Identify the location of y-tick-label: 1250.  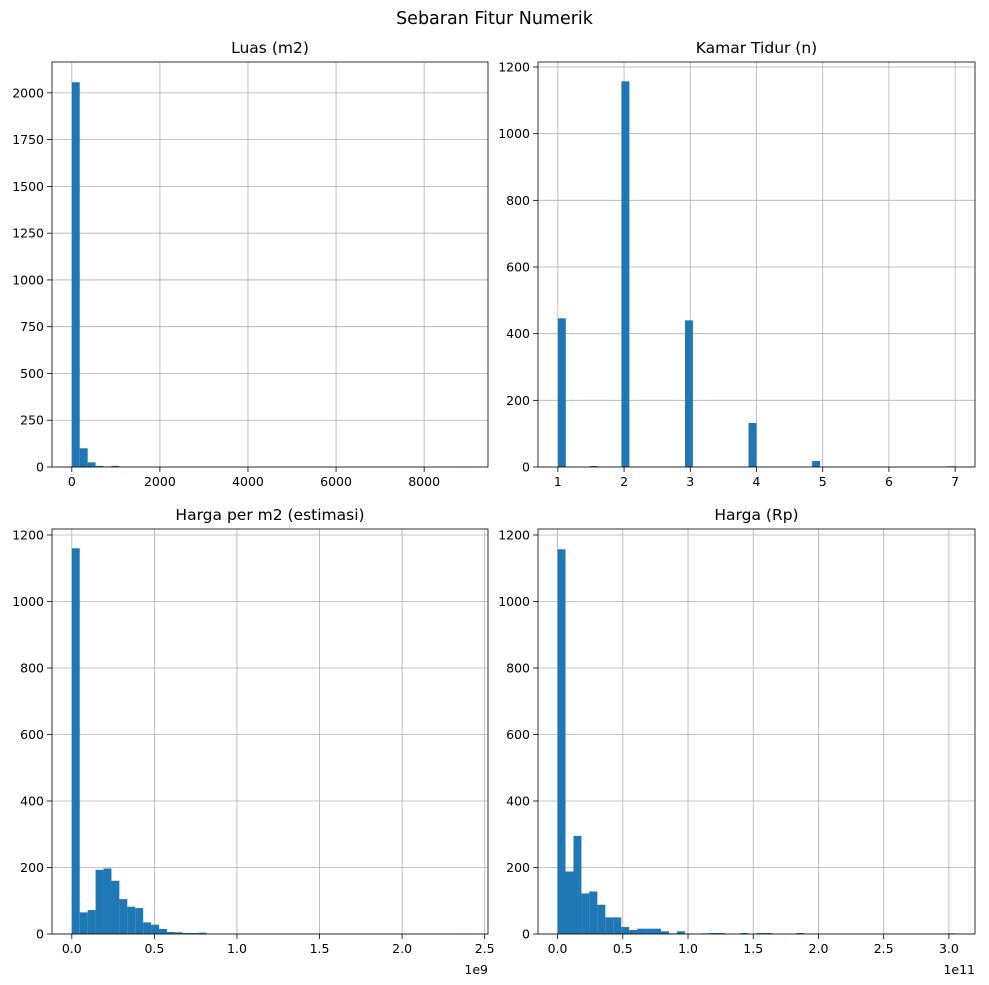
(28, 233).